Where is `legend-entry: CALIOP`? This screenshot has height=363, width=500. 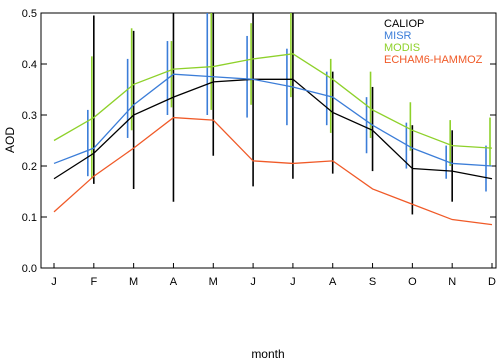
legend-entry: CALIOP is located at coordinates (404, 24).